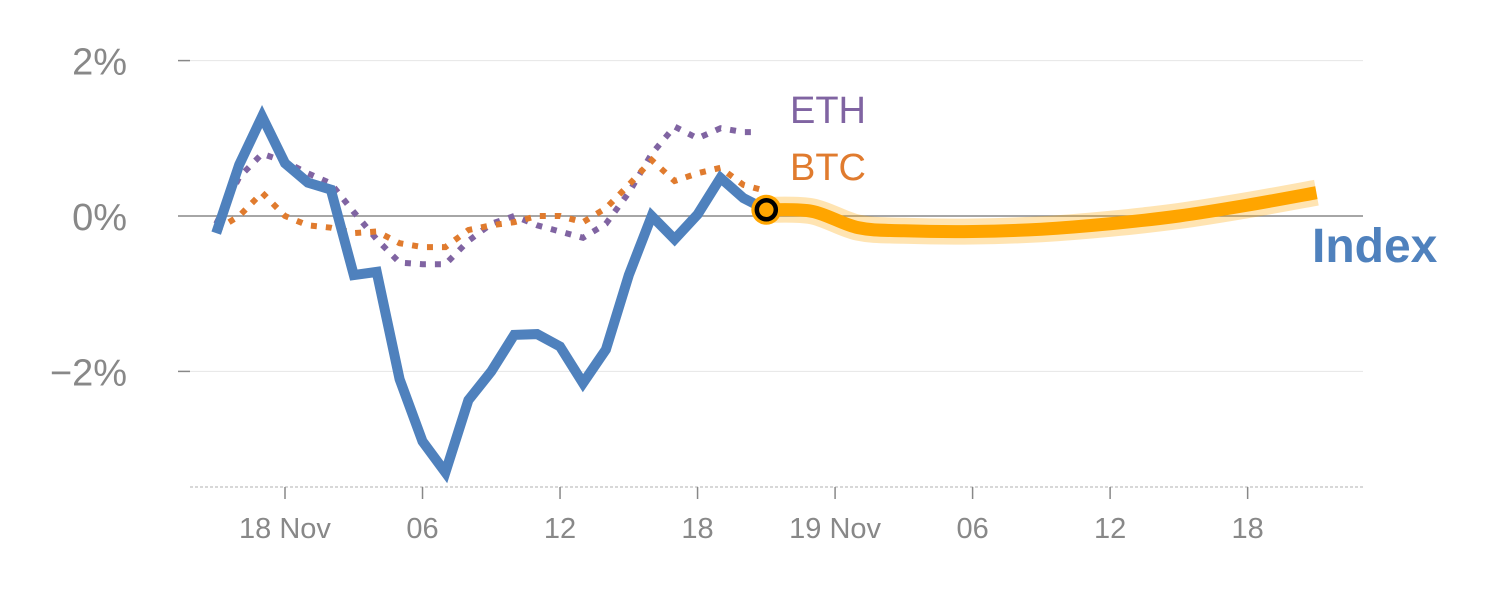 This screenshot has width=1500, height=605. I want to click on x-tick-label: 19 Nov, so click(835, 529).